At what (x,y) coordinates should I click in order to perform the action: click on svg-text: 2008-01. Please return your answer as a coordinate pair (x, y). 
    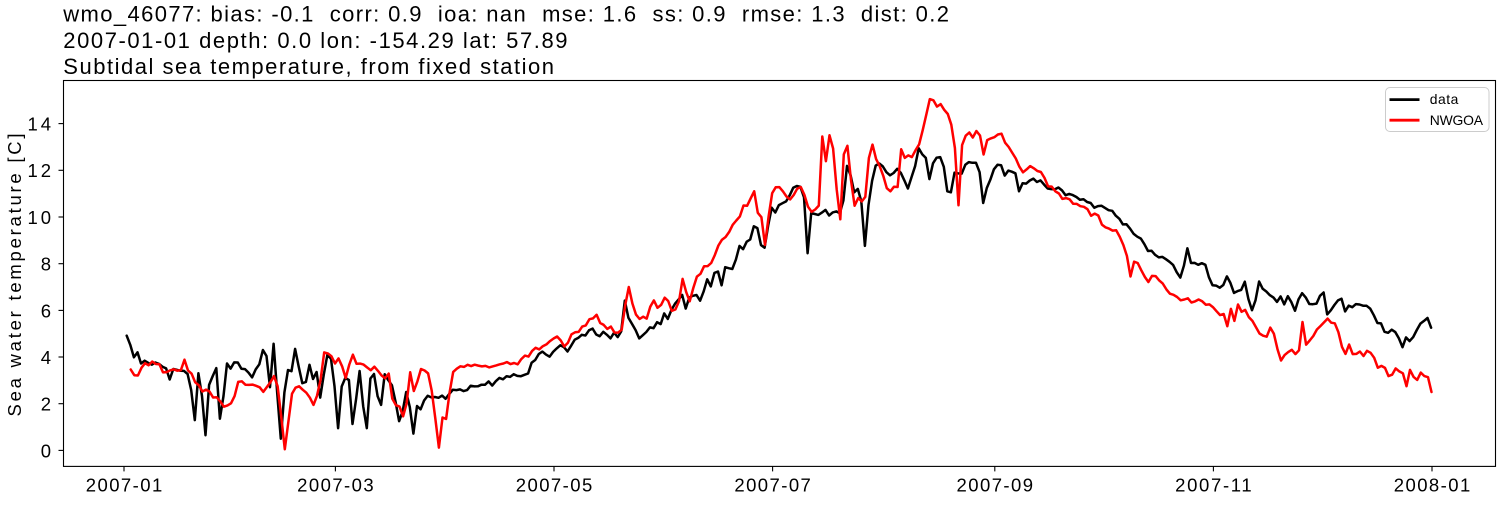
    Looking at the image, I should click on (1432, 485).